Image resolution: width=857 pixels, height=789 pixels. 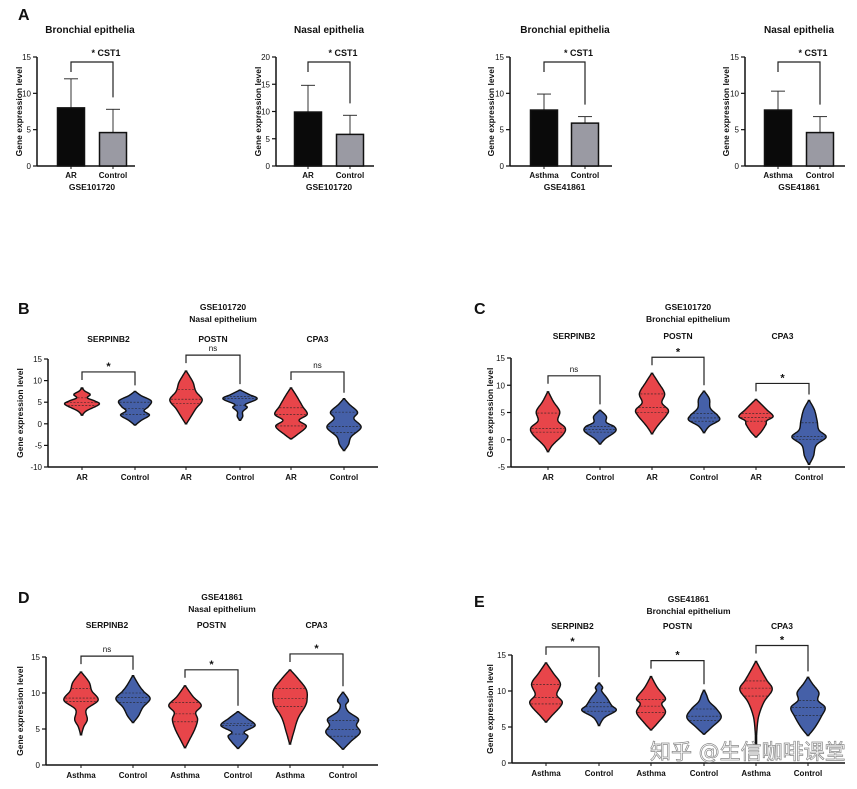 I want to click on chart-title-tissue: Bronchial epithelium, so click(x=688, y=611).